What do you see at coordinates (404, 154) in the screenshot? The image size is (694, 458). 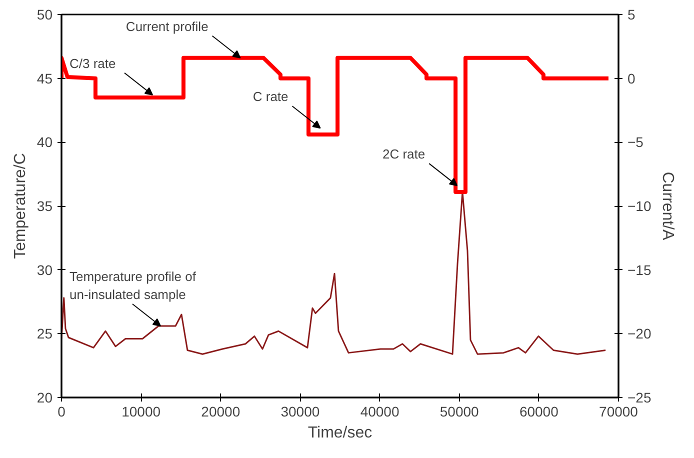 I see `annotation: 2C rate` at bounding box center [404, 154].